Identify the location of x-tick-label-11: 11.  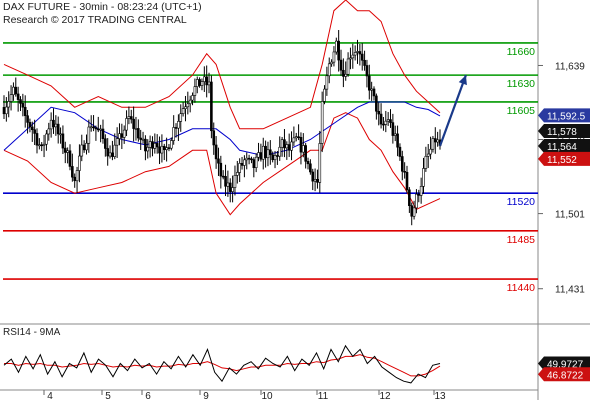
(323, 395).